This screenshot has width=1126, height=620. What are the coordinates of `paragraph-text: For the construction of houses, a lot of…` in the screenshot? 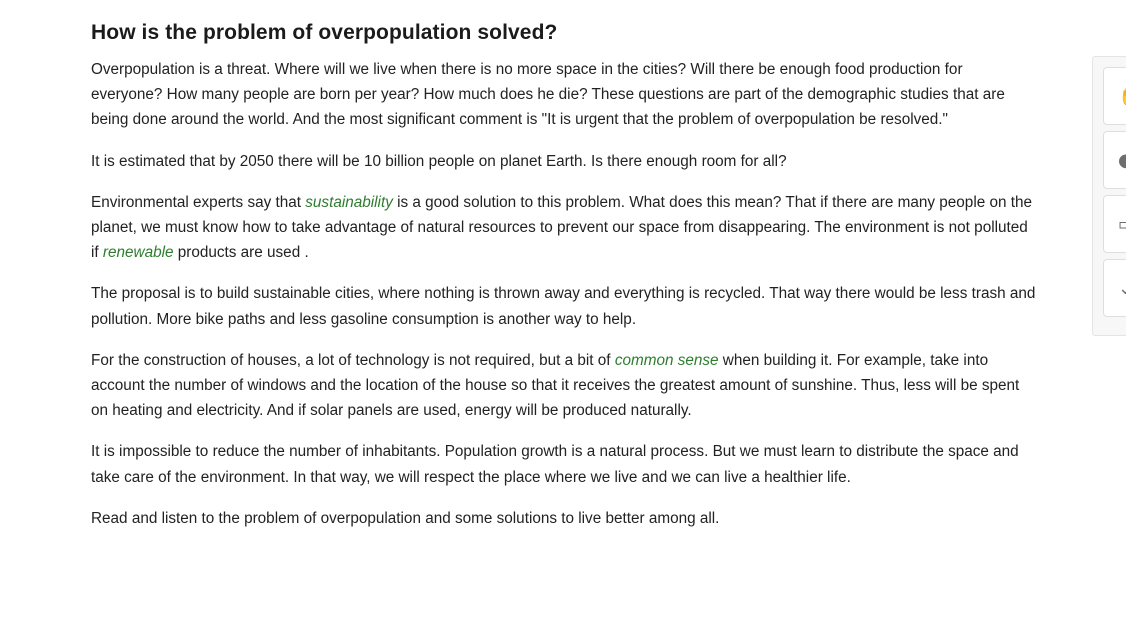 It's located at (353, 360).